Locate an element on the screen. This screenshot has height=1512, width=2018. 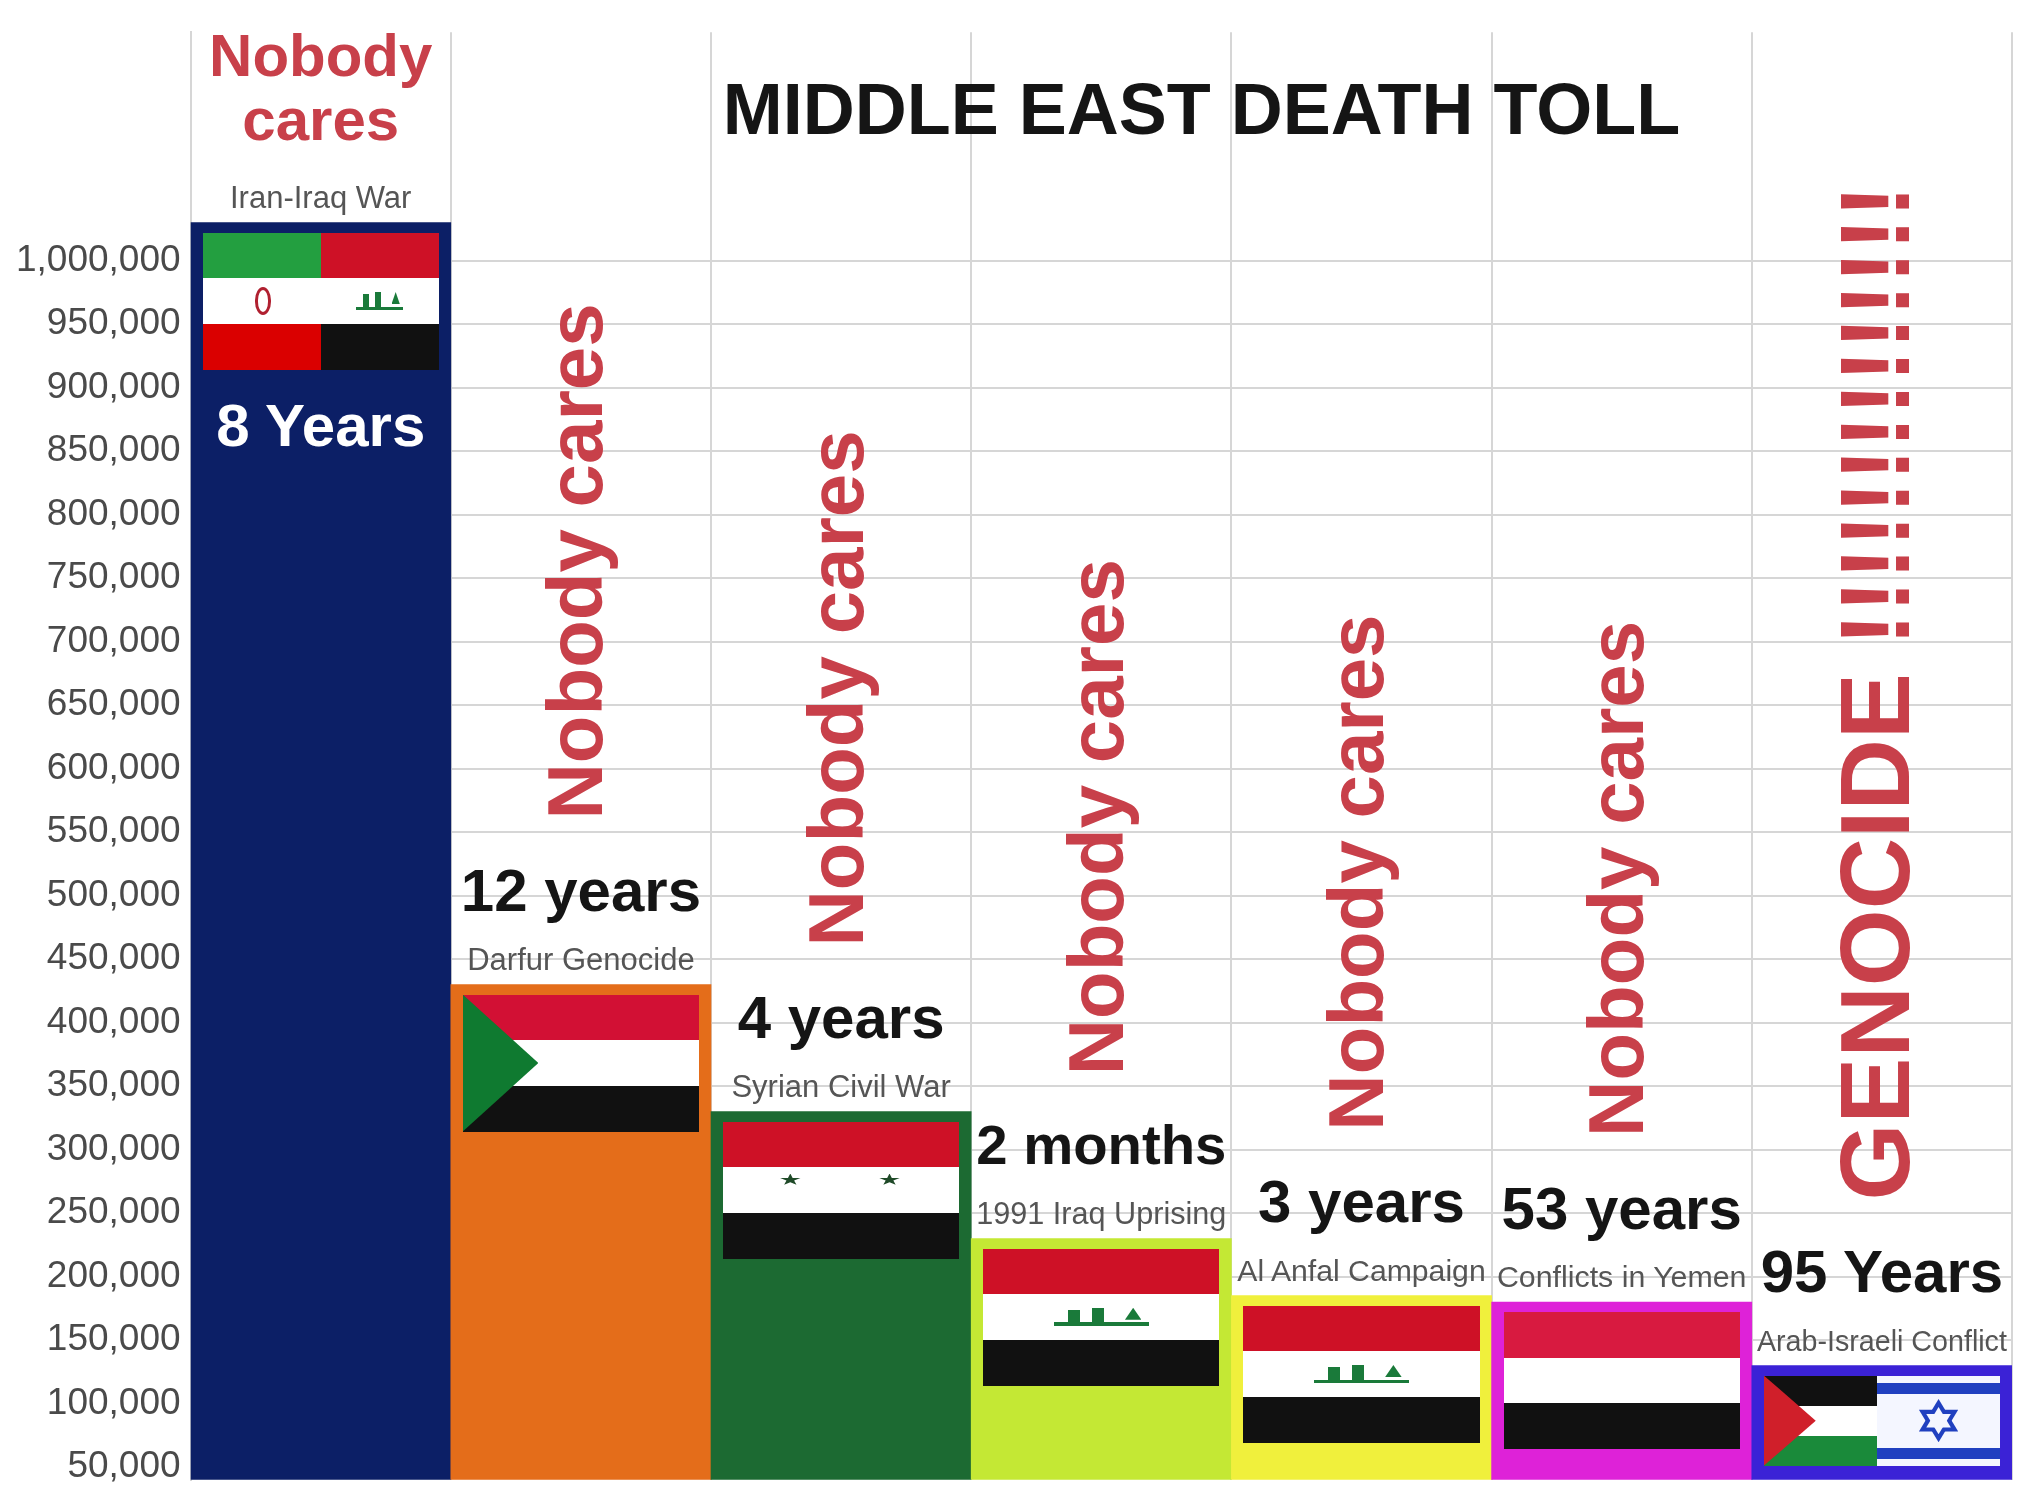
y-tick-label: 650,000 is located at coordinates (113, 703).